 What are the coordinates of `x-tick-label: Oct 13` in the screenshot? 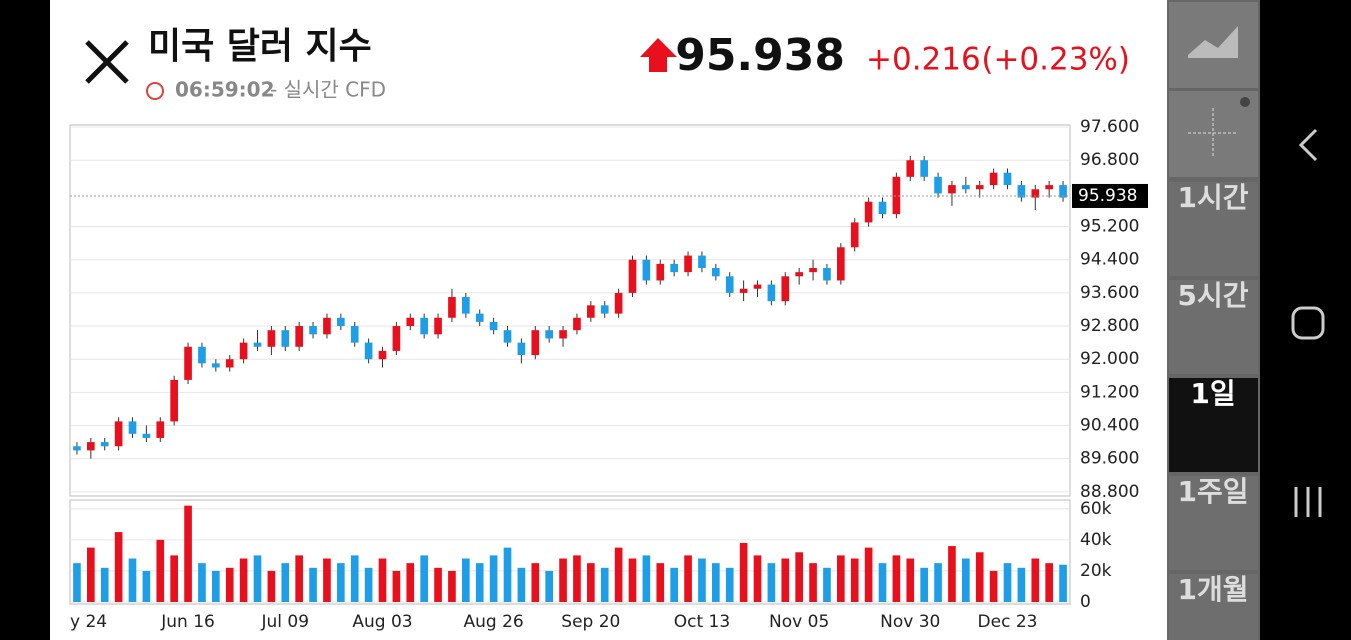 It's located at (702, 622).